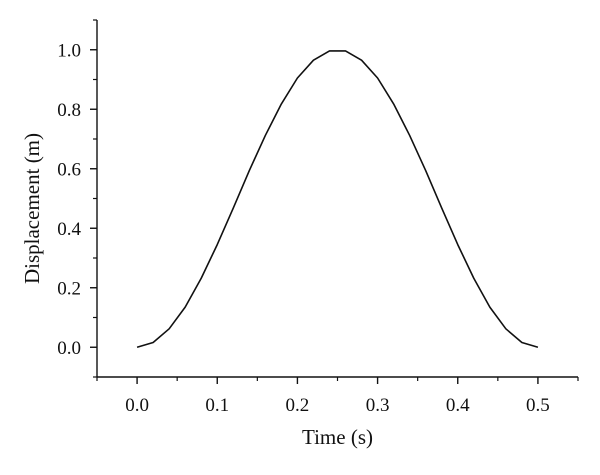 This screenshot has width=600, height=475. What do you see at coordinates (69, 229) in the screenshot?
I see `y-tick-label: 0.4` at bounding box center [69, 229].